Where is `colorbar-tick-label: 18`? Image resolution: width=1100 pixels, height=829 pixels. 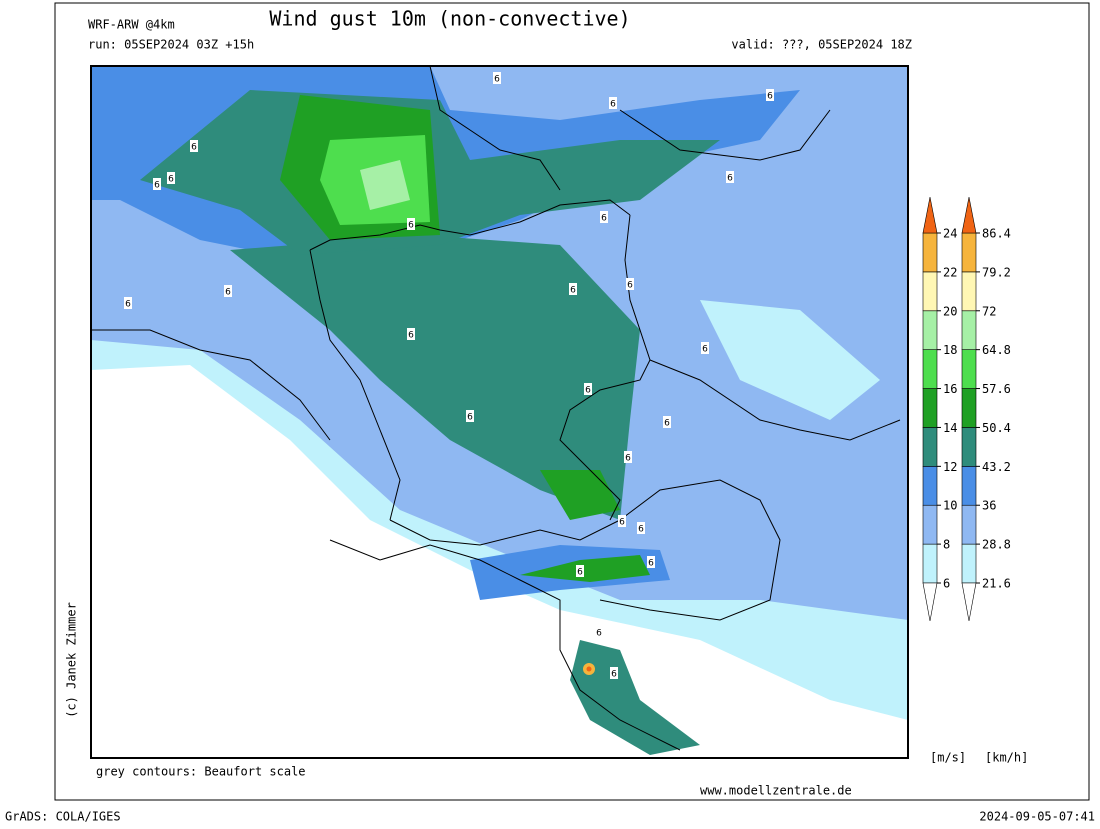
colorbar-tick-label: 18 is located at coordinates (950, 350).